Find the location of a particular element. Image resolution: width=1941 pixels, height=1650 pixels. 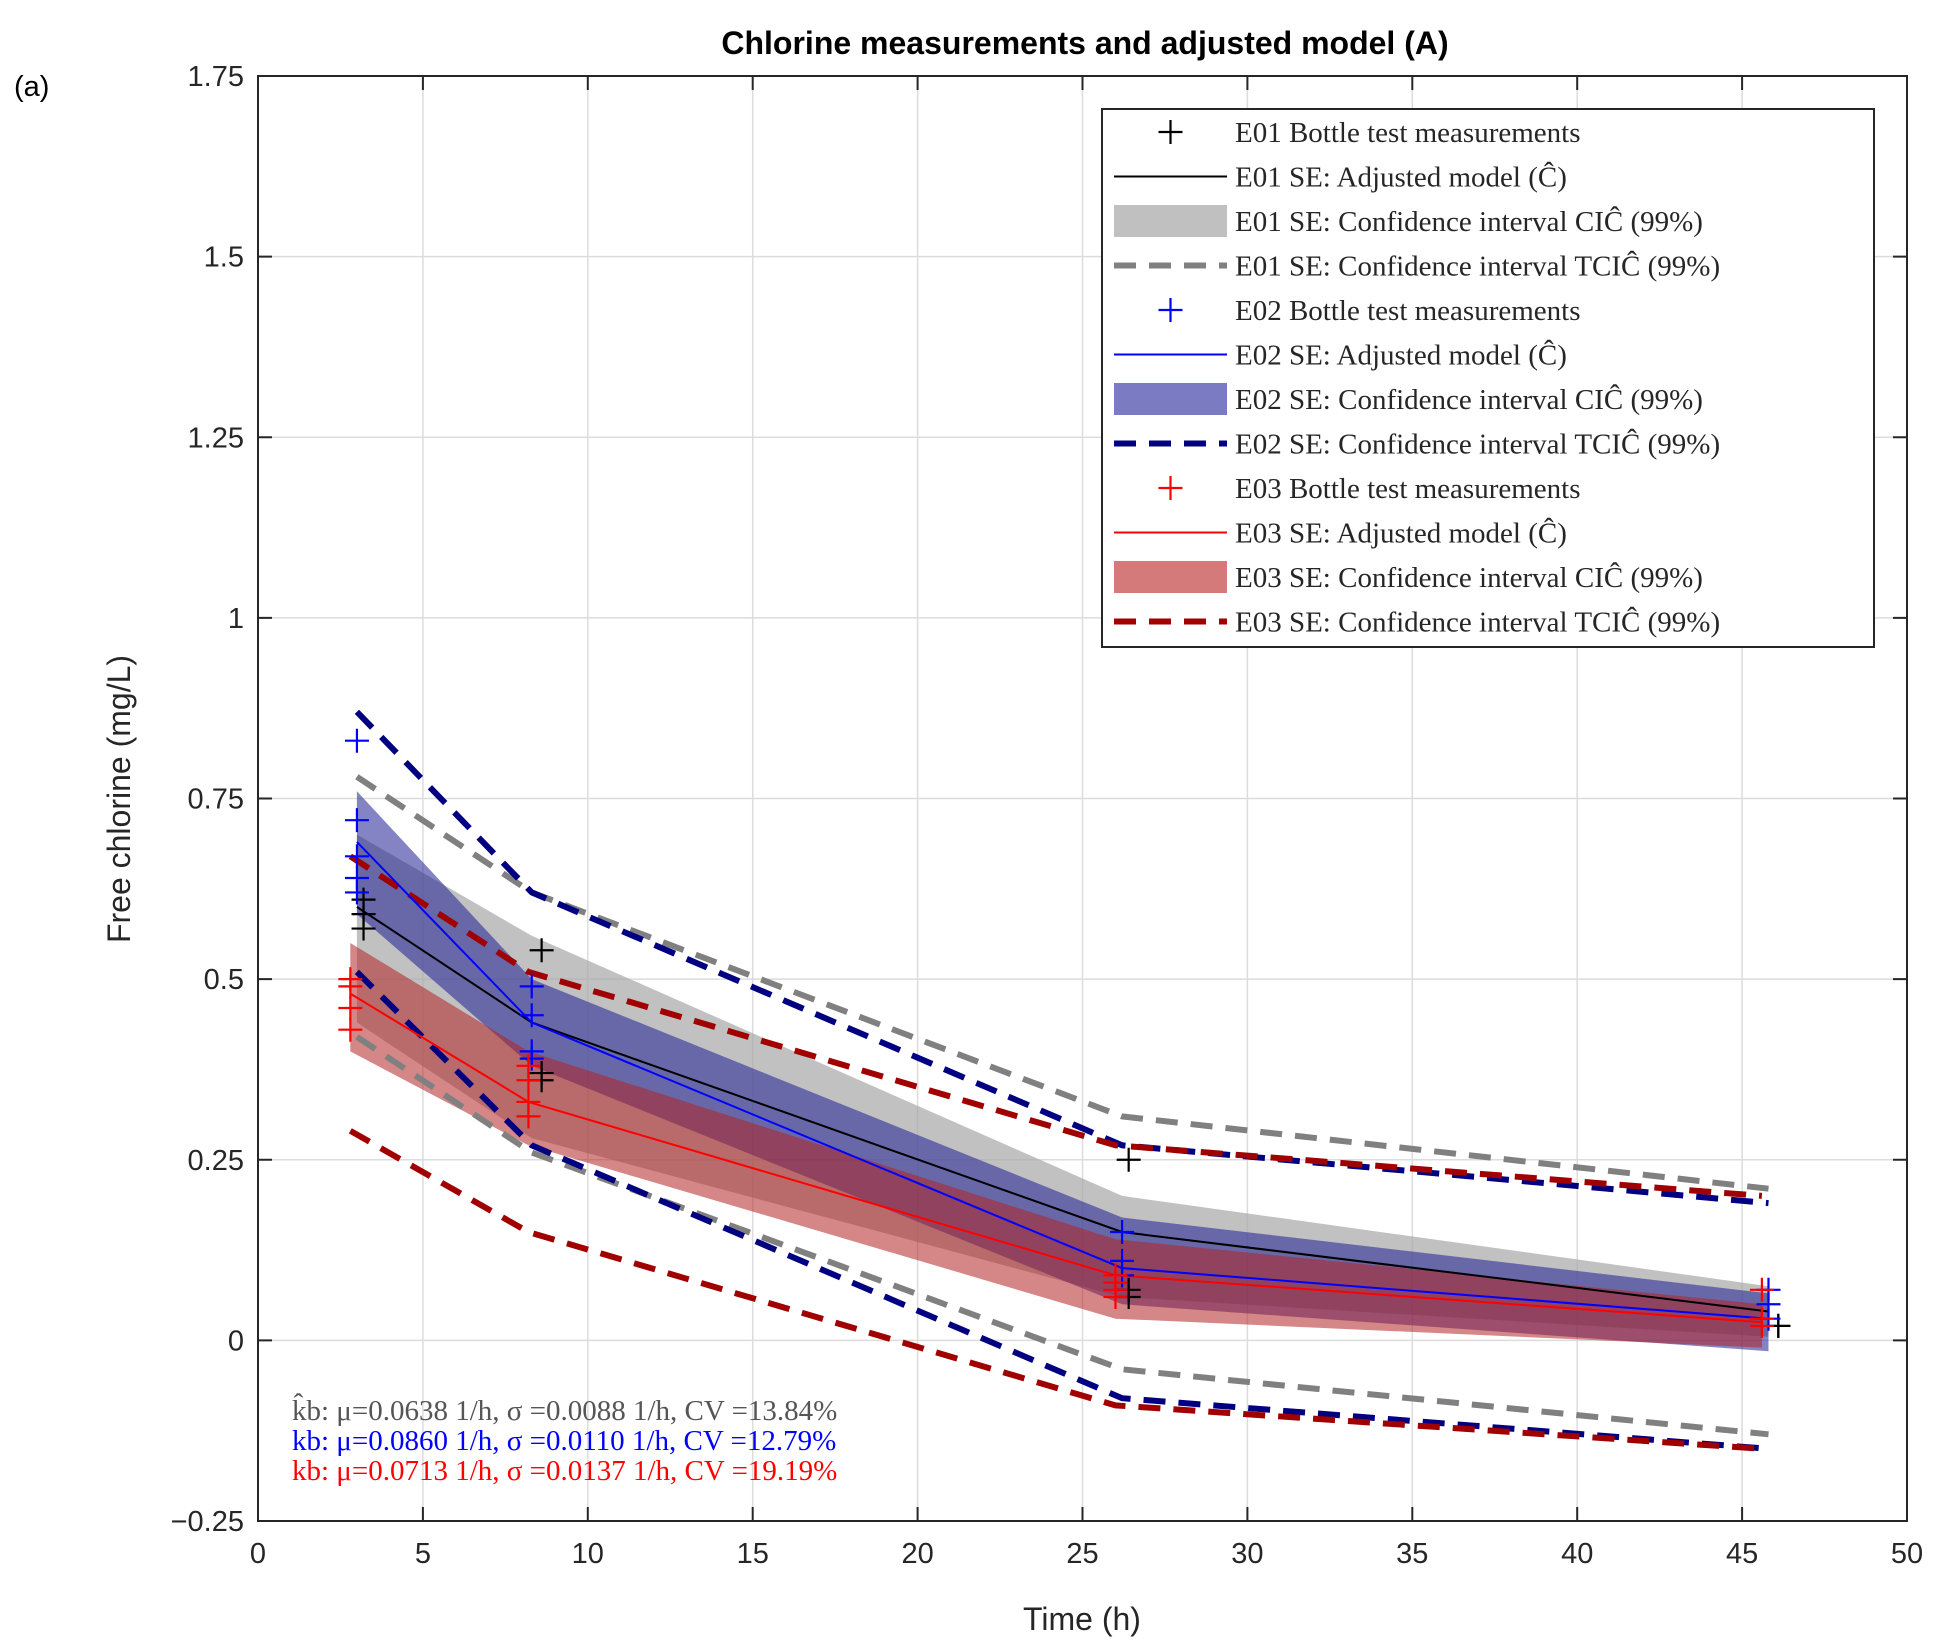

x-tick-label: 30 is located at coordinates (1247, 1554).